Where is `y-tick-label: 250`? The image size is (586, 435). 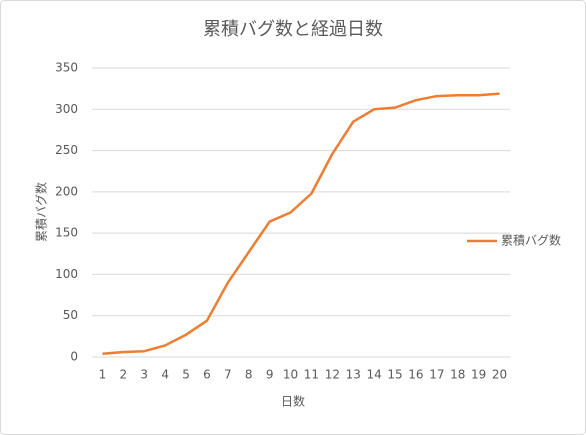
y-tick-label: 250 is located at coordinates (66, 150).